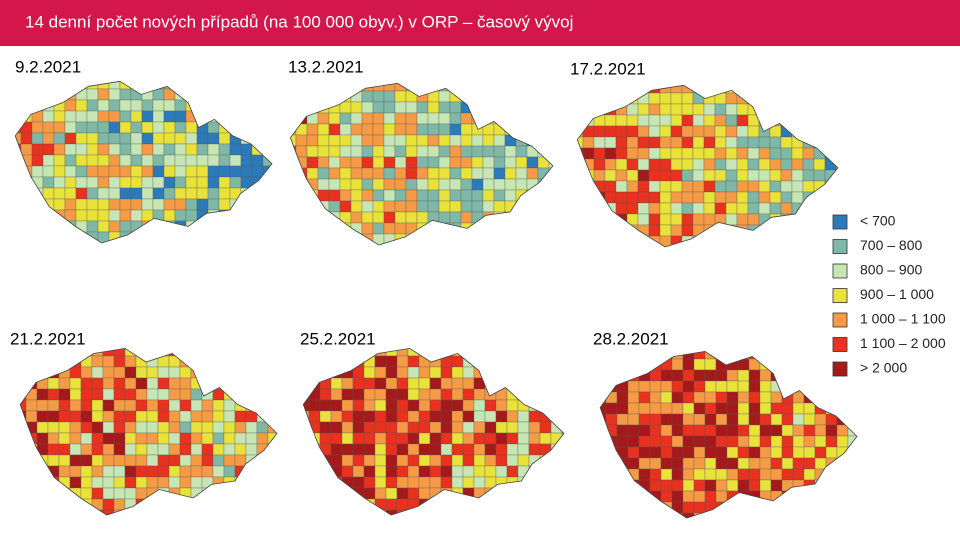 The width and height of the screenshot is (960, 545). I want to click on title-bar, so click(480, 23).